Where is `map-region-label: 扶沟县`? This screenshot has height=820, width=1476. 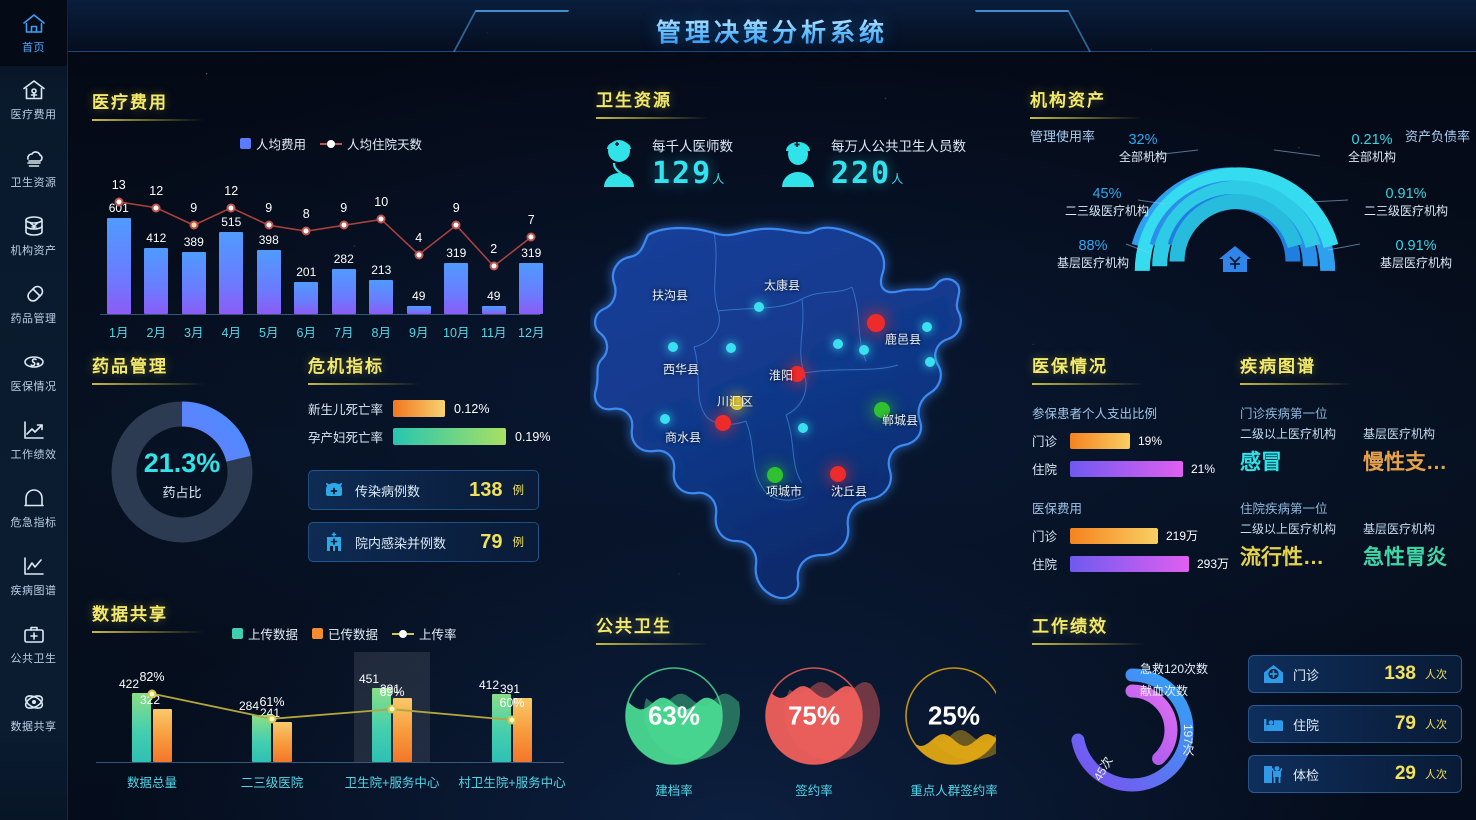
map-region-label: 扶沟县 is located at coordinates (670, 295).